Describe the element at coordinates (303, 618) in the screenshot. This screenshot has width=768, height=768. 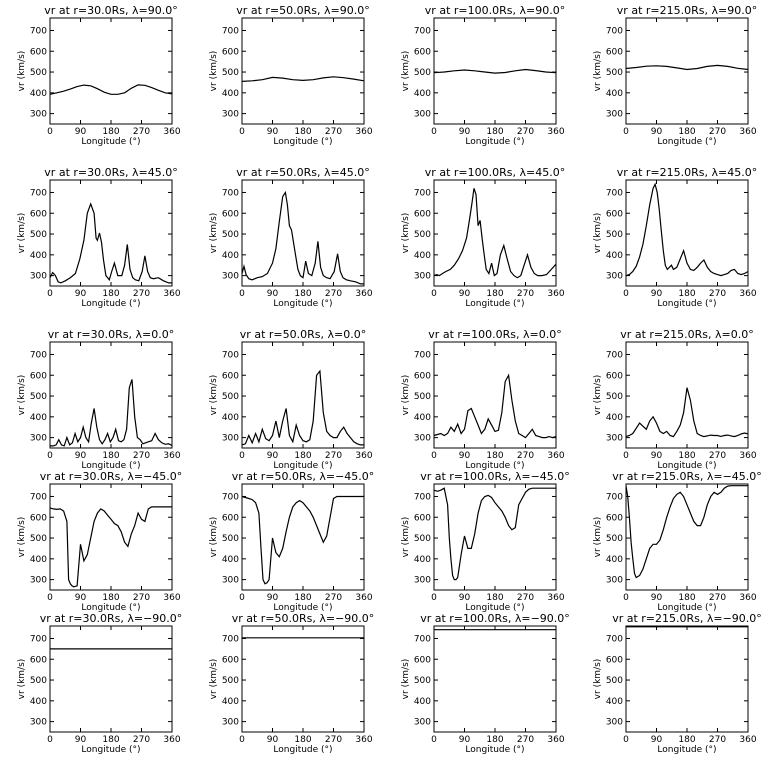
I see `panel-title: vr at r=50.0Rs, λ=−90.0°` at that location.